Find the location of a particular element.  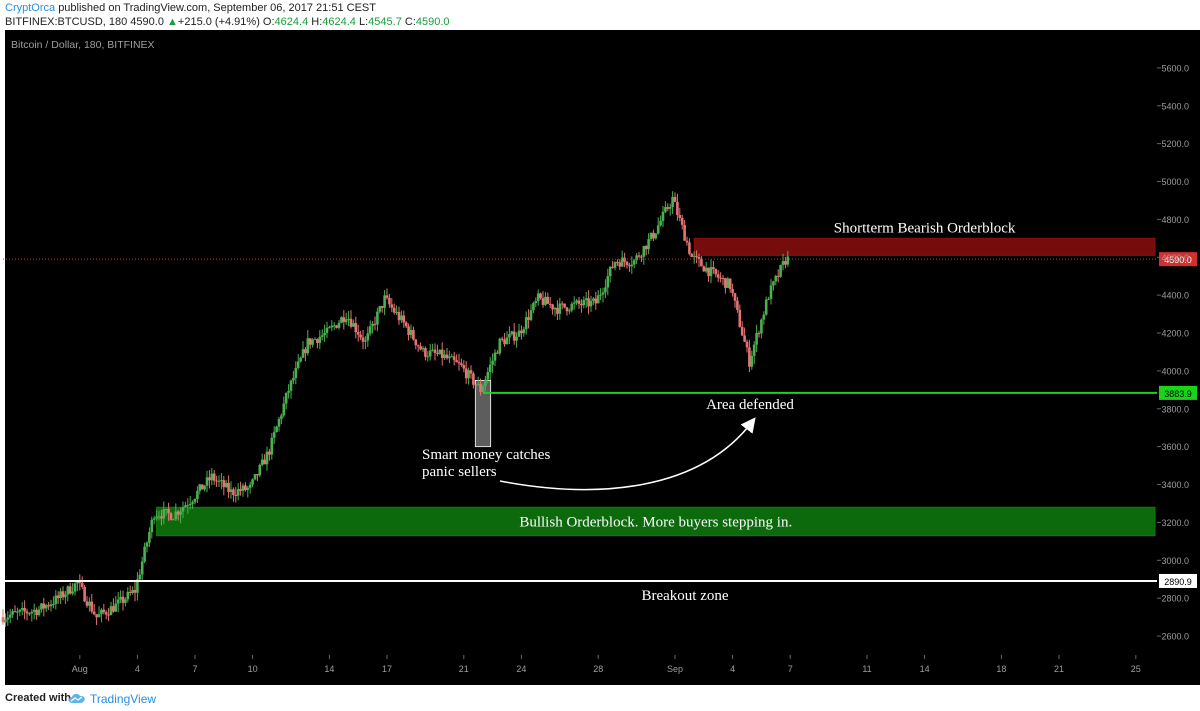

bullish-orderblock-zone is located at coordinates (656, 521).